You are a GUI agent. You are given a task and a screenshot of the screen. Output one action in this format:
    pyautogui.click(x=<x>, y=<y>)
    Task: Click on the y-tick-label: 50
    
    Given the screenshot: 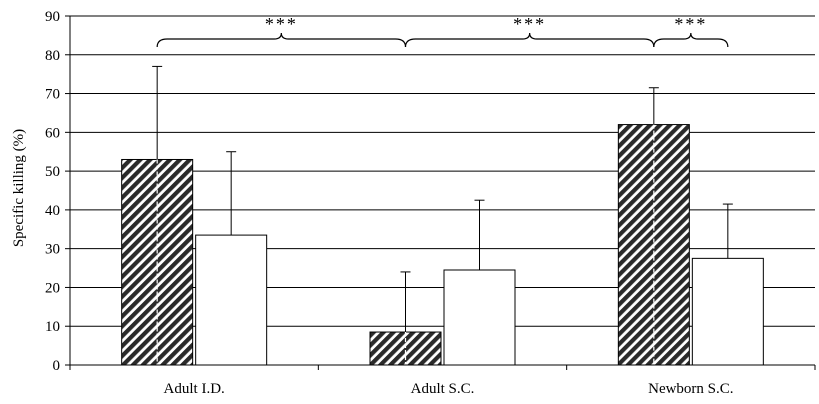 What is the action you would take?
    pyautogui.click(x=52, y=172)
    